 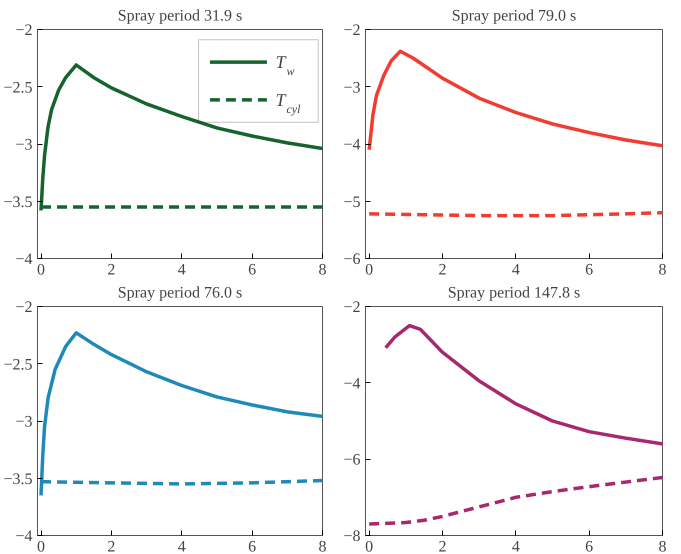 I want to click on chart-title: Spray period 31.9 s, so click(x=180, y=16).